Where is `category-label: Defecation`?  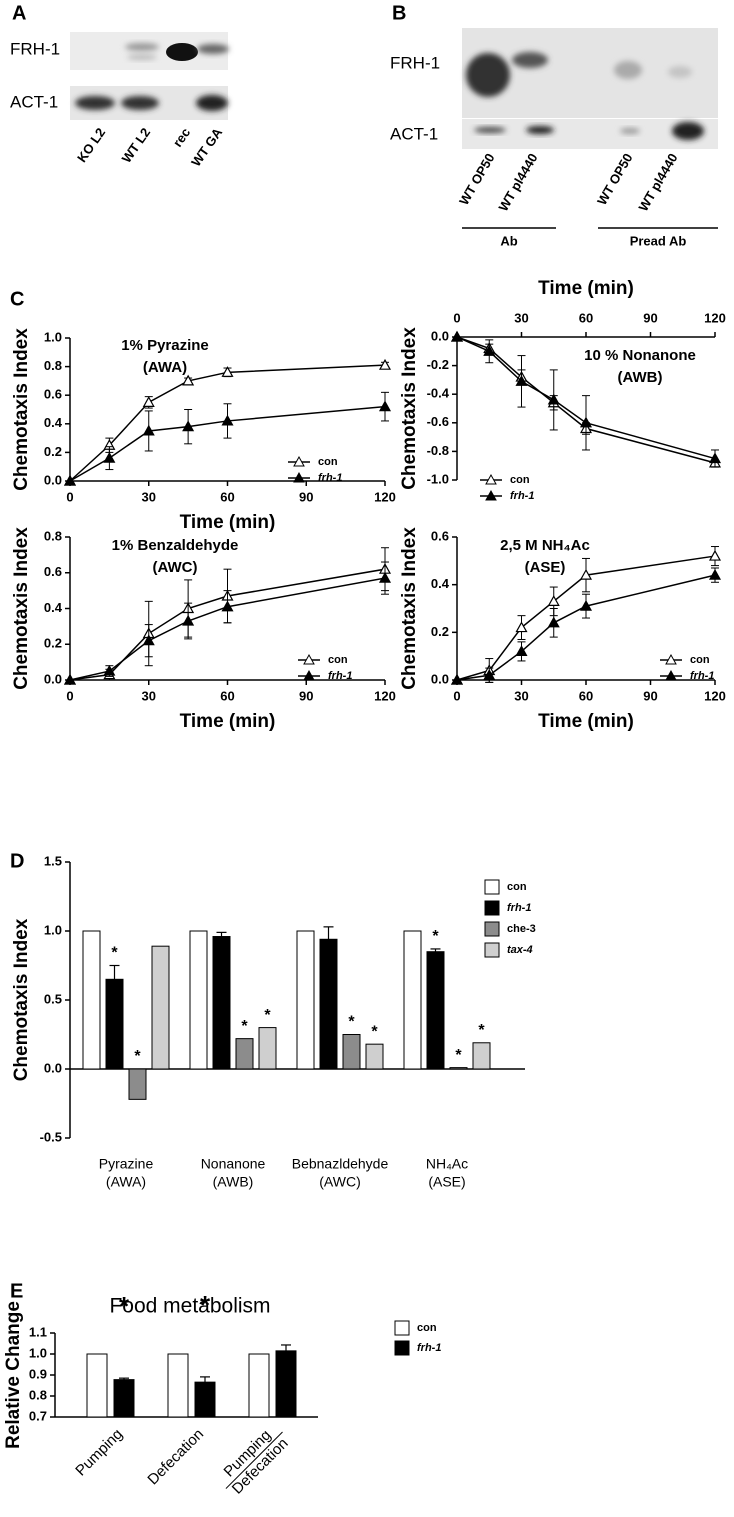 category-label: Defecation is located at coordinates (175, 1457).